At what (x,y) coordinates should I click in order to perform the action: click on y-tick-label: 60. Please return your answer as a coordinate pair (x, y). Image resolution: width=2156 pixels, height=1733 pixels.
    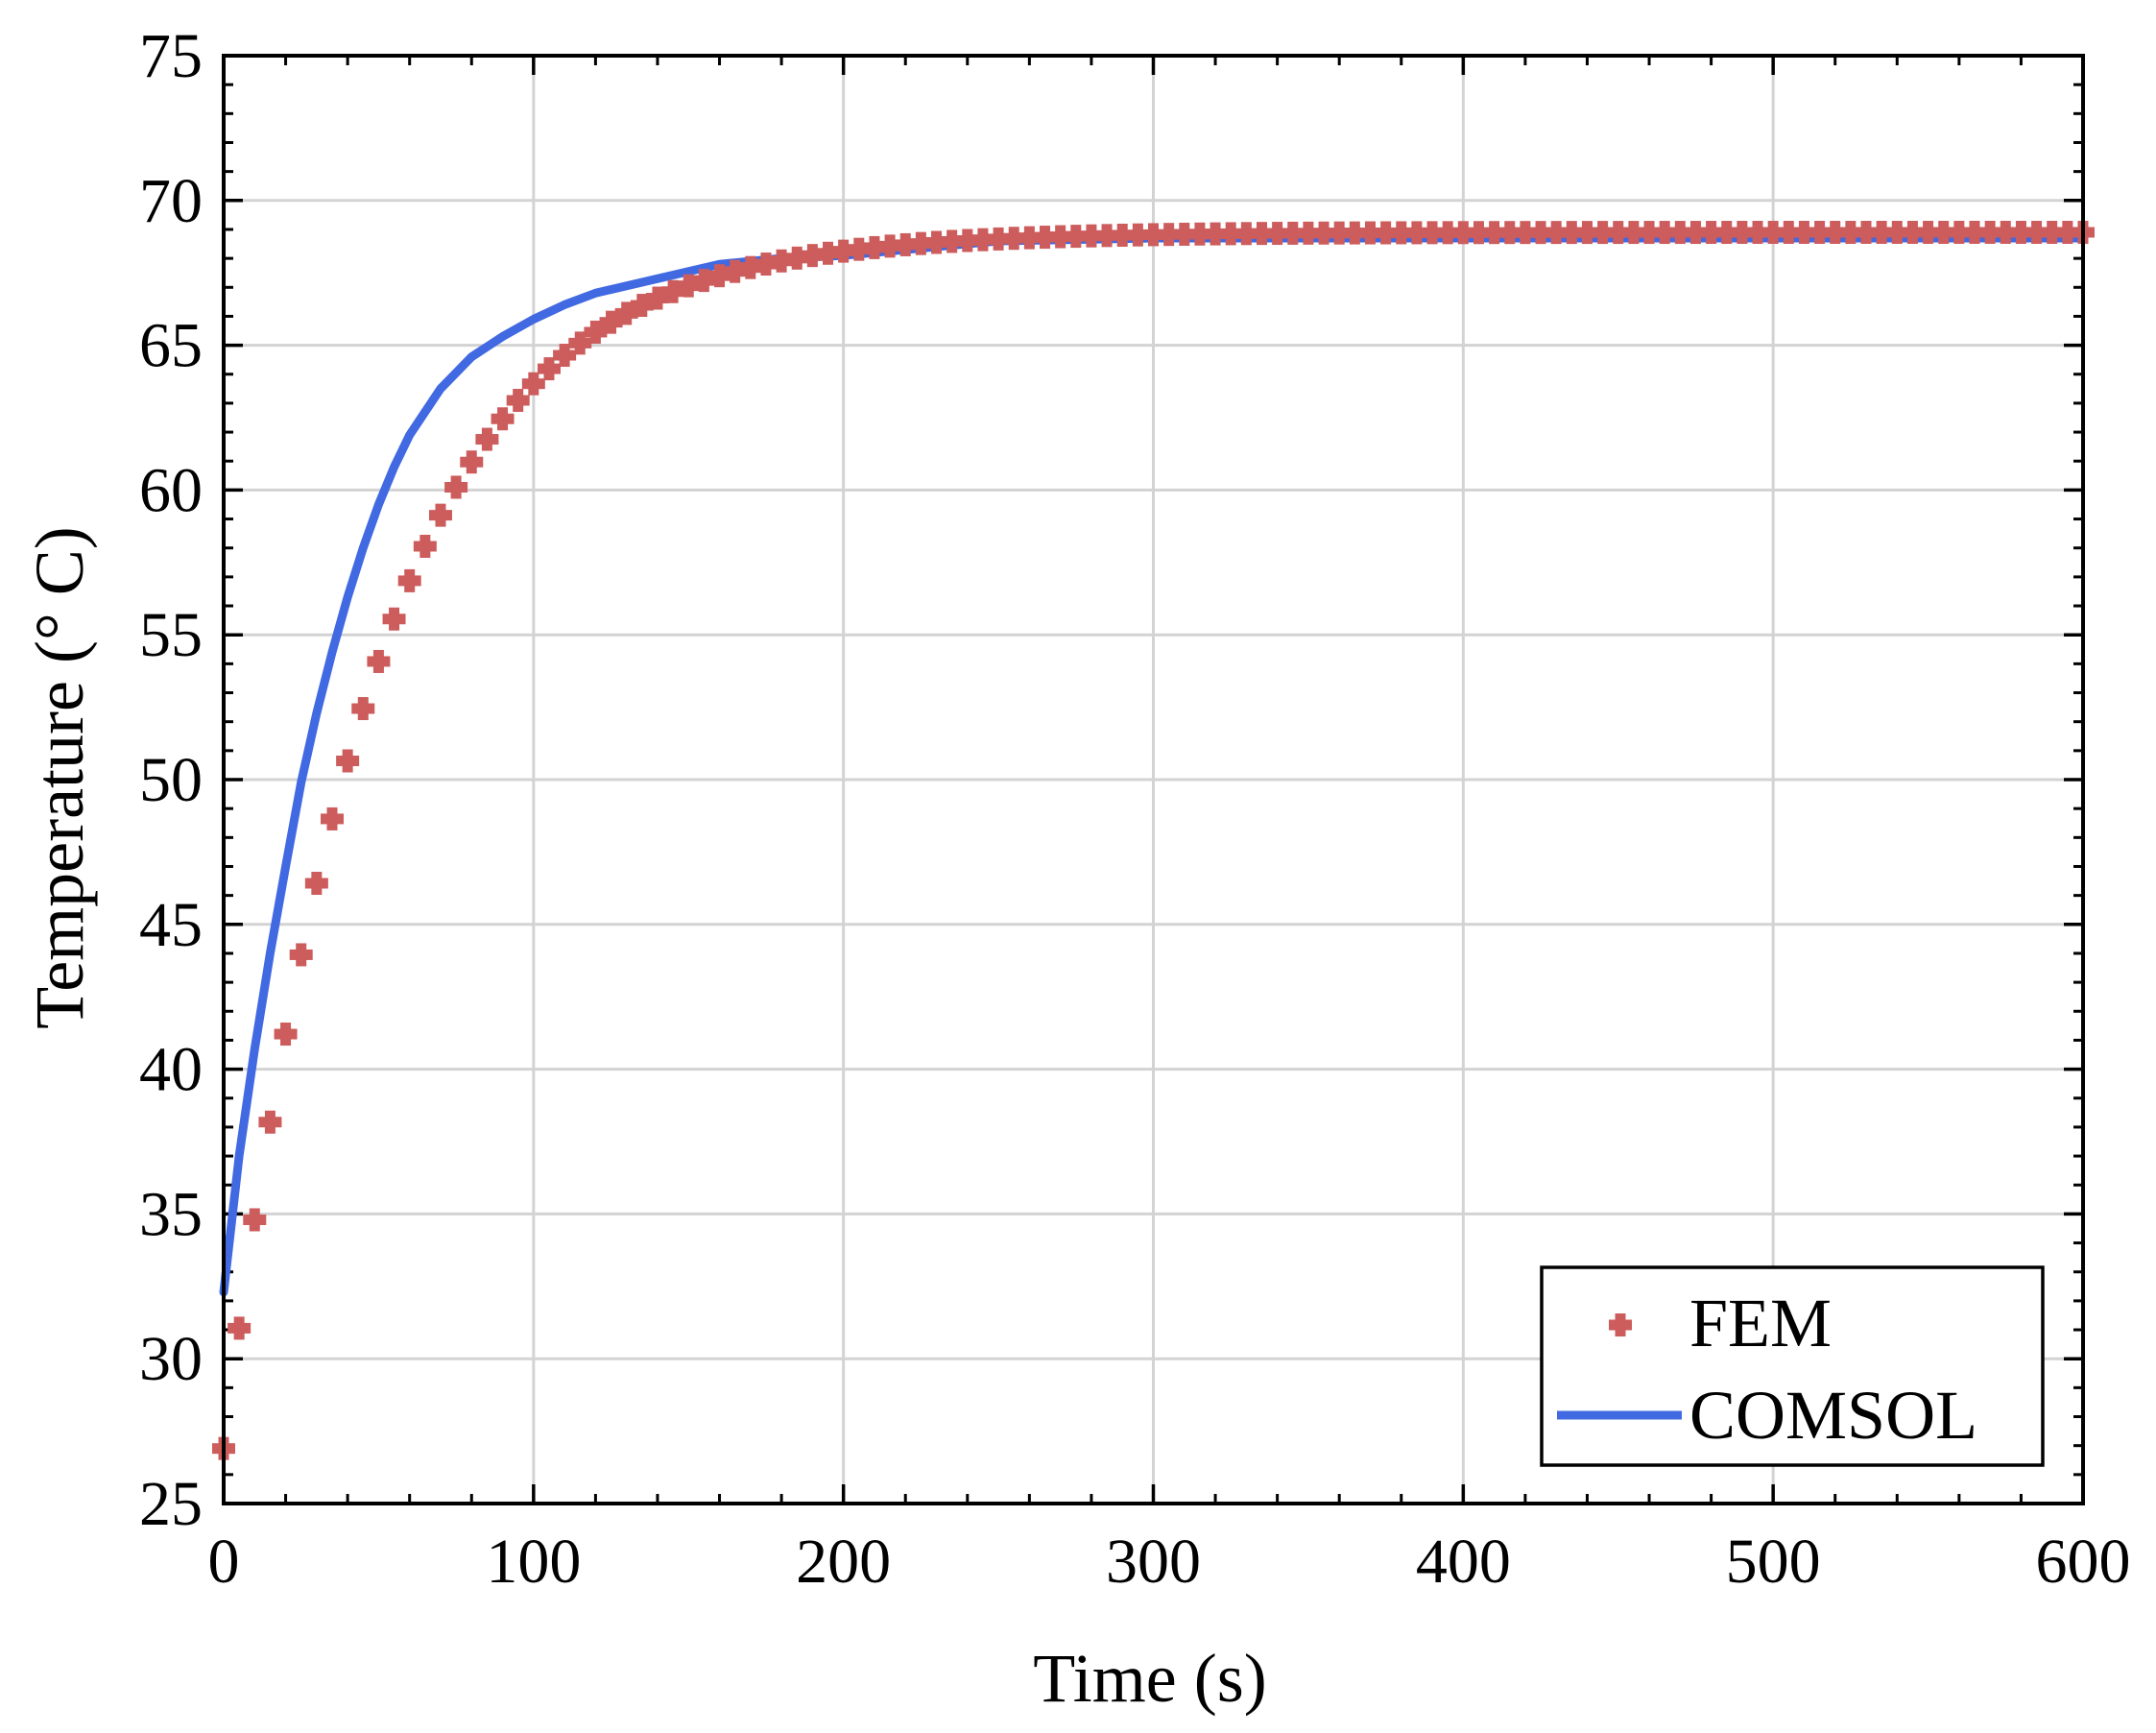
    Looking at the image, I should click on (171, 490).